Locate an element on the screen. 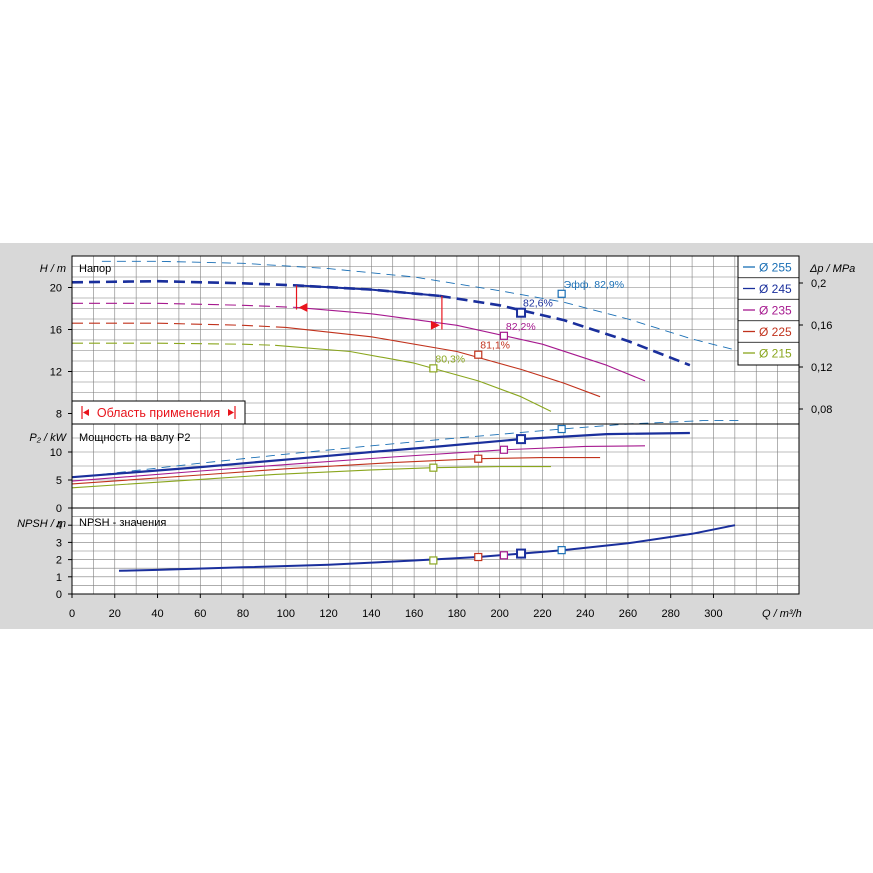 The image size is (873, 873). x-tick-label: 220 is located at coordinates (542, 614).